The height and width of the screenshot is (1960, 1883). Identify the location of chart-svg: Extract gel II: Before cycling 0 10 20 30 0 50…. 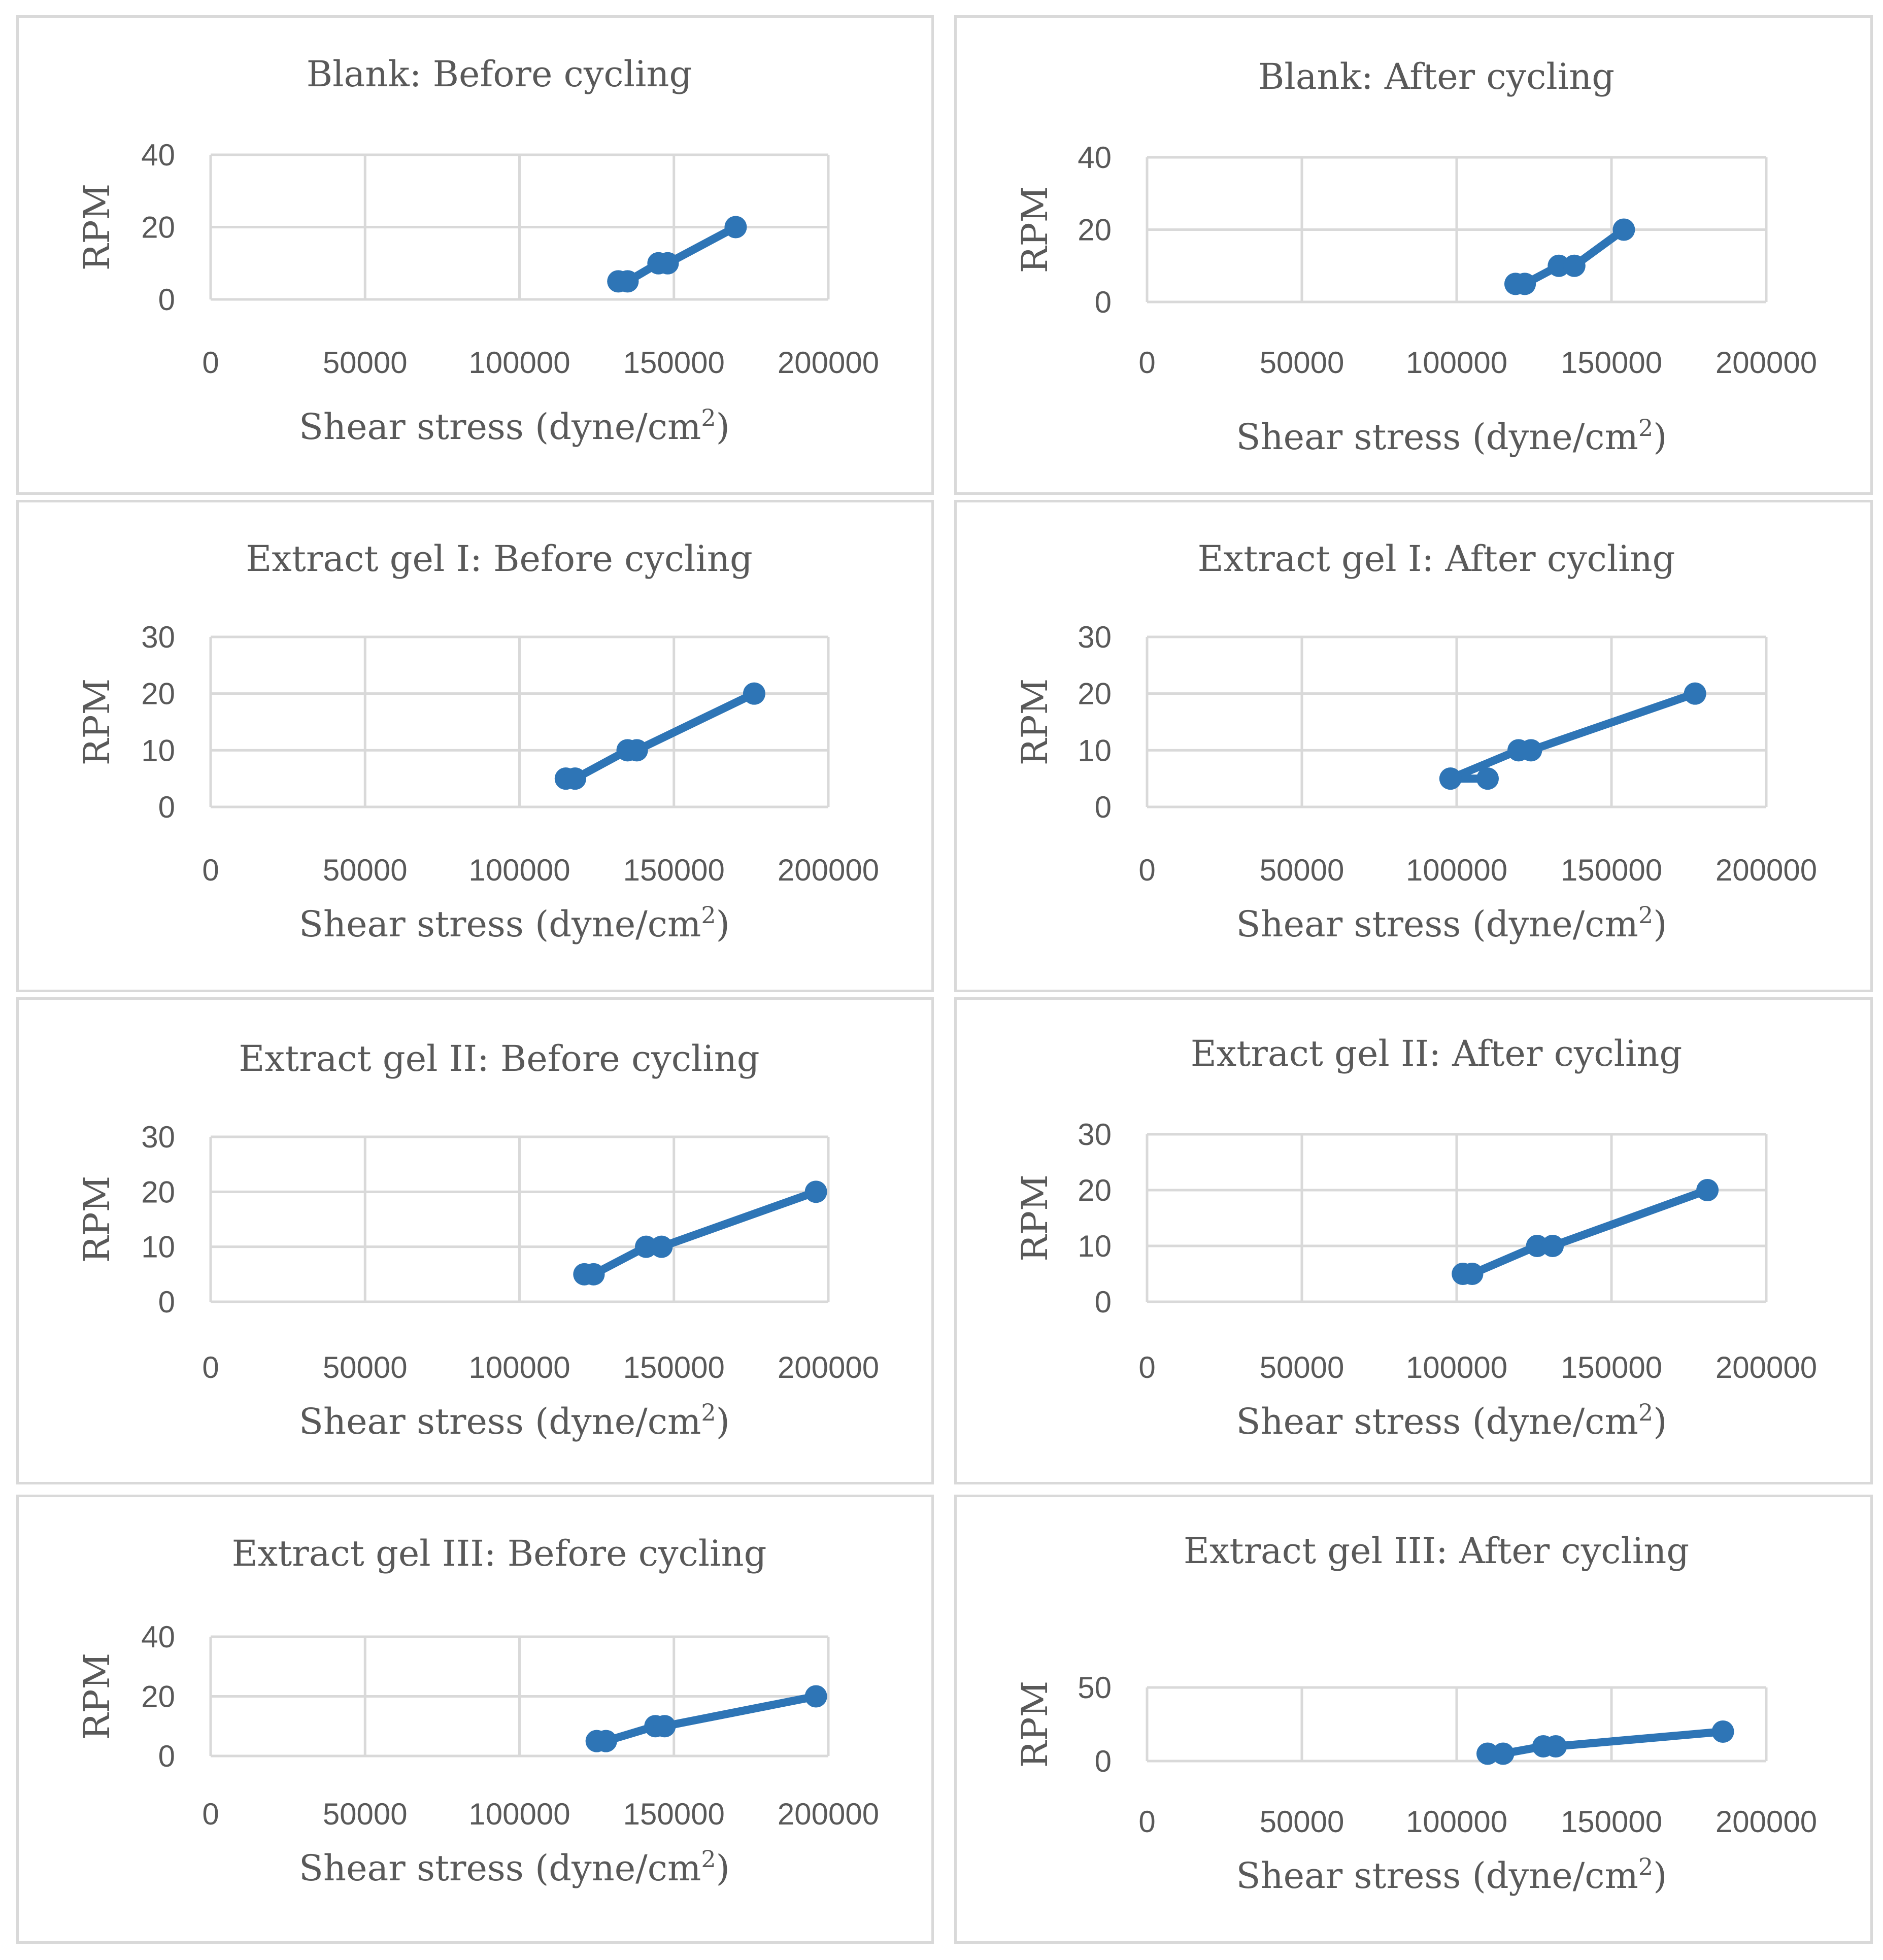
(477, 1240).